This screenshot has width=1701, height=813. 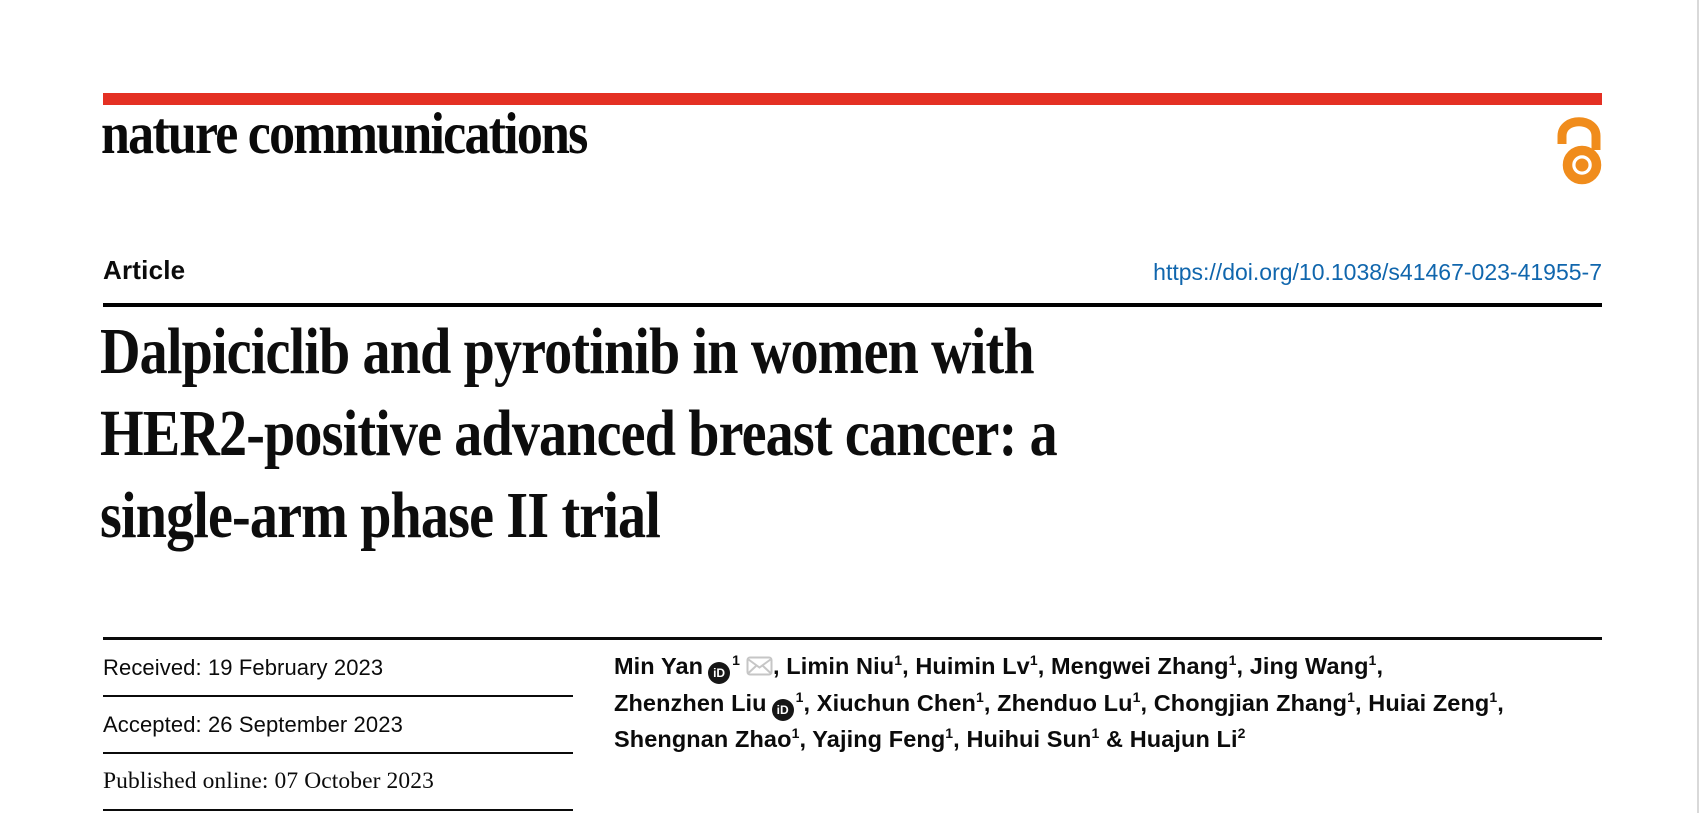 I want to click on author: Zhenzhen Liu iD1,, so click(x=715, y=704).